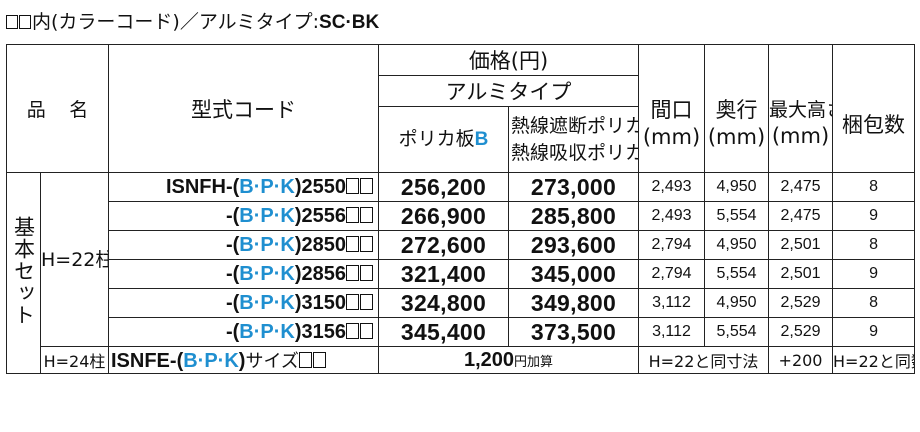  What do you see at coordinates (801, 124) in the screenshot?
I see `header-max-height: 最大高さ(mm)` at bounding box center [801, 124].